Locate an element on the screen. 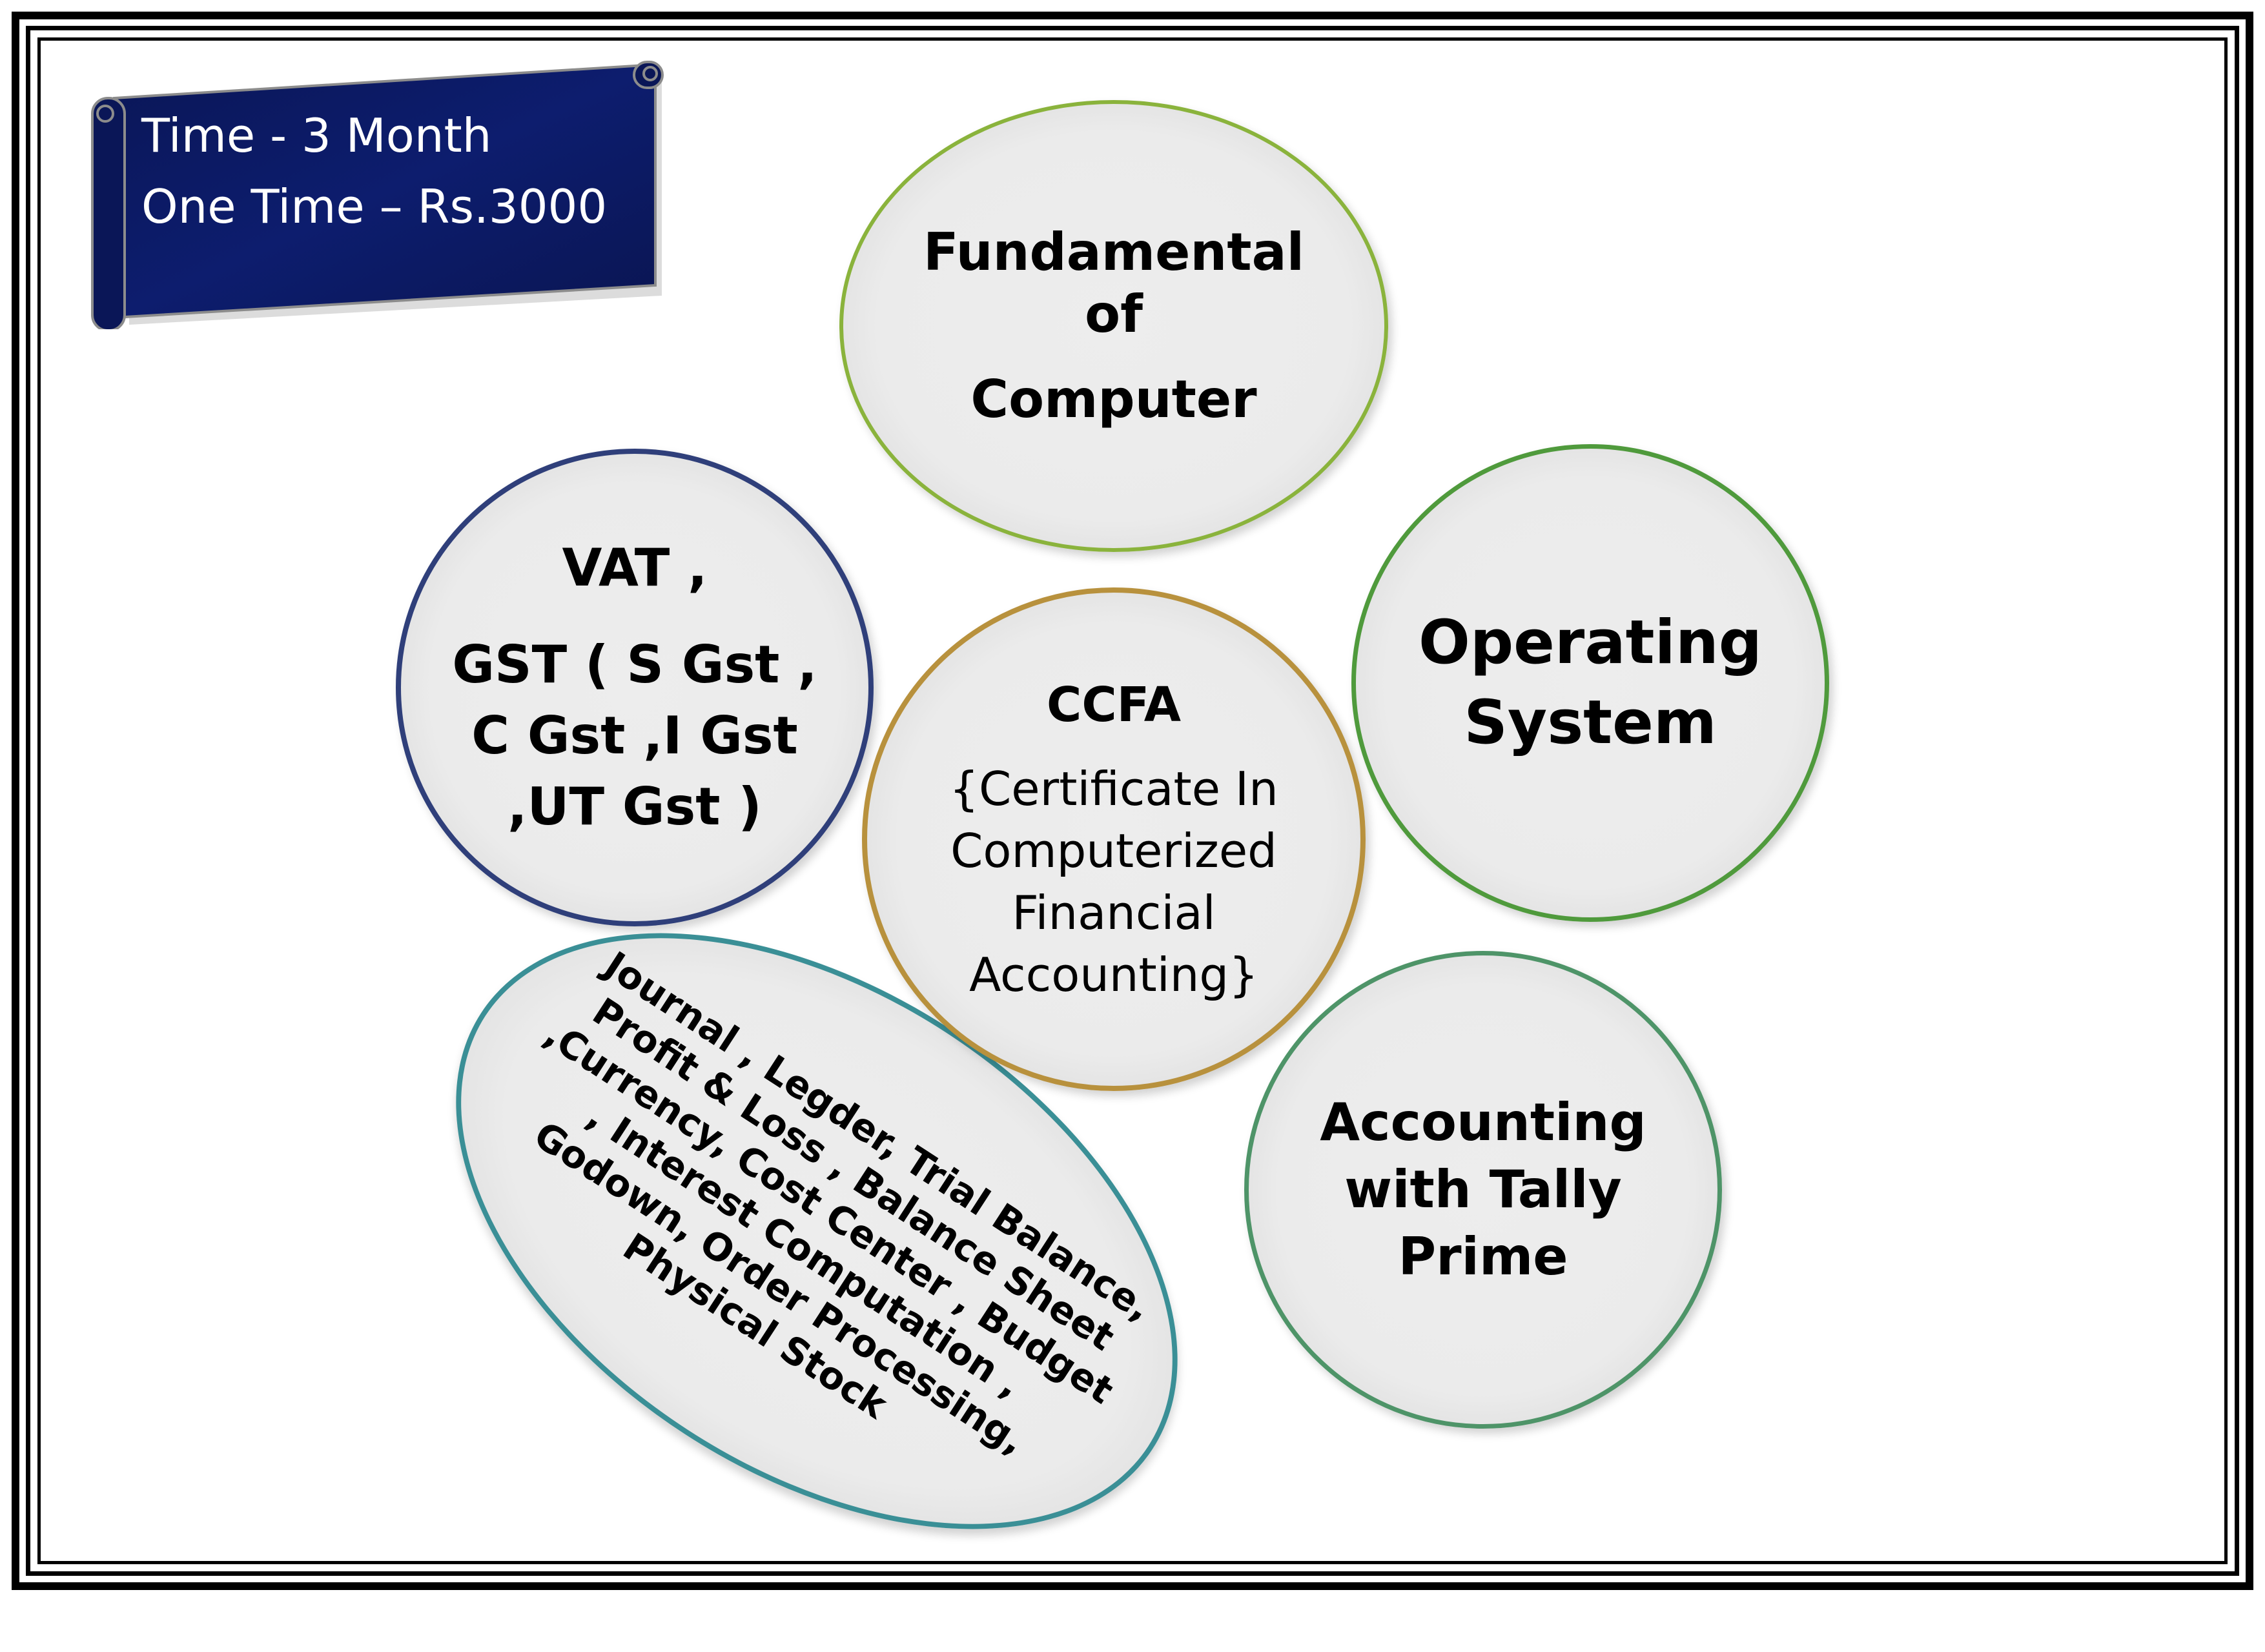 Image resolution: width=2265 pixels, height=1652 pixels. circle-text-line: Computer is located at coordinates (1113, 399).